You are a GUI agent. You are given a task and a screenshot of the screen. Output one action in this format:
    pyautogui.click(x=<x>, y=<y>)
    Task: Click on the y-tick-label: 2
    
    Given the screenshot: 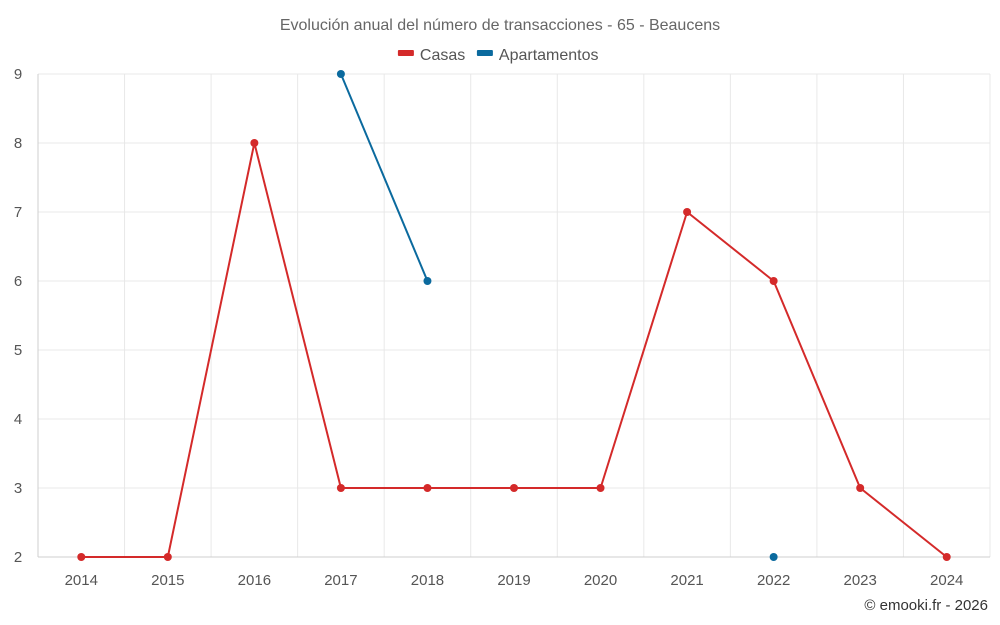 What is the action you would take?
    pyautogui.click(x=18, y=557)
    